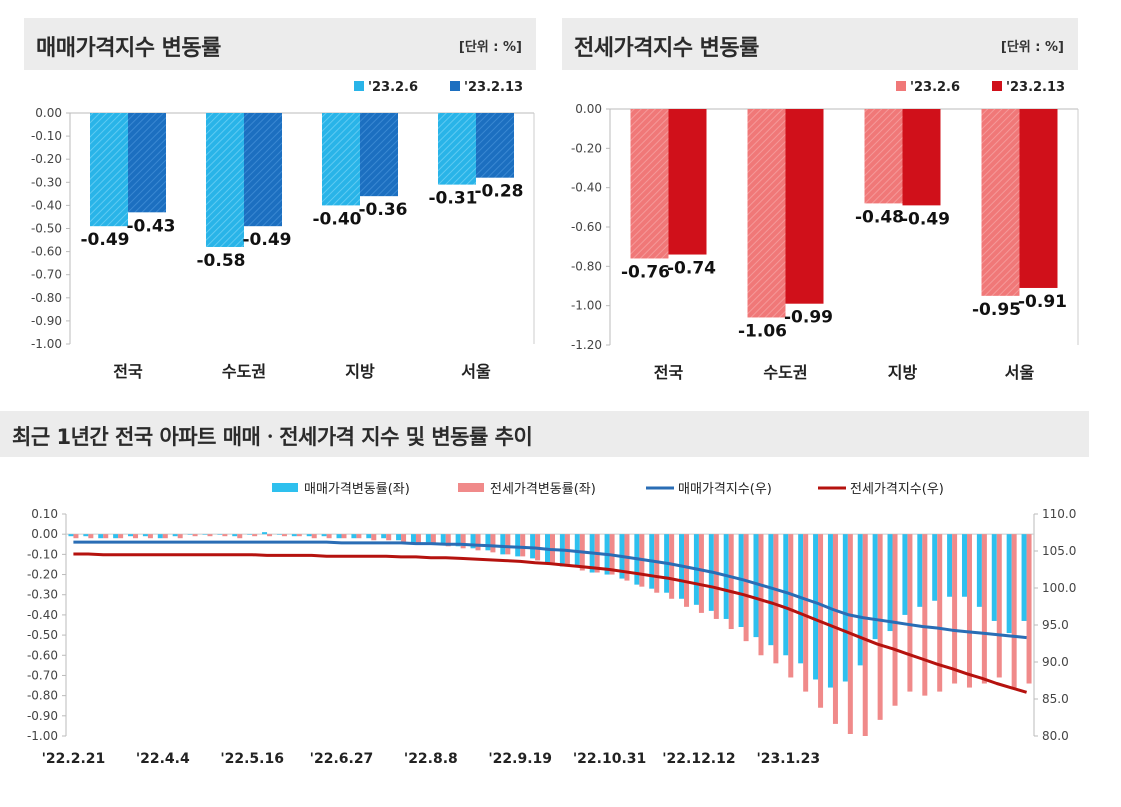  What do you see at coordinates (586, 227) in the screenshot?
I see `c1-y-tick-label: -0.60` at bounding box center [586, 227].